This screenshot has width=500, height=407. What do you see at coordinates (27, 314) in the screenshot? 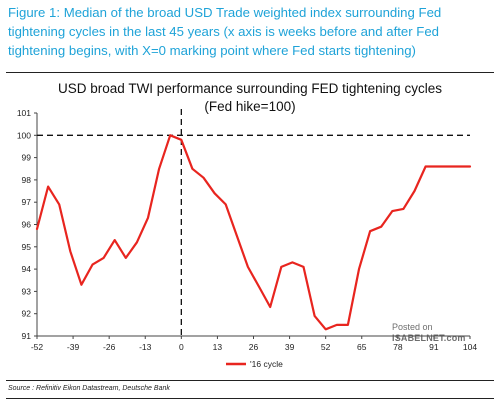
I see `y-tick-label: 92` at bounding box center [27, 314].